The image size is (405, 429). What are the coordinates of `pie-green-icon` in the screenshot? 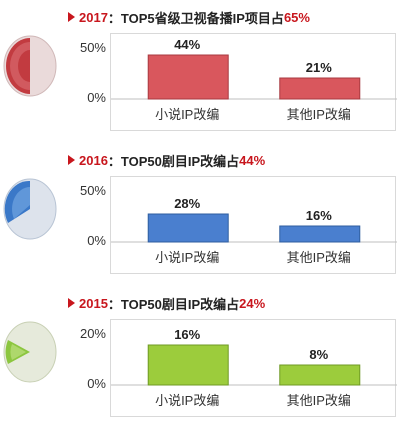 It's located at (30, 352).